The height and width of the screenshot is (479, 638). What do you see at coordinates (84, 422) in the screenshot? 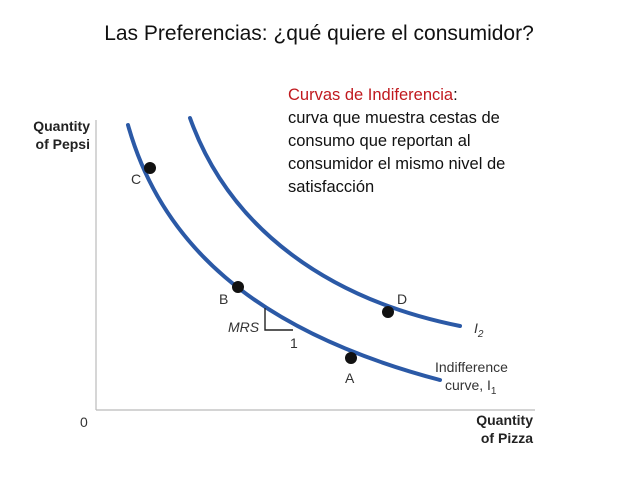
I see `origin-label: 0` at bounding box center [84, 422].